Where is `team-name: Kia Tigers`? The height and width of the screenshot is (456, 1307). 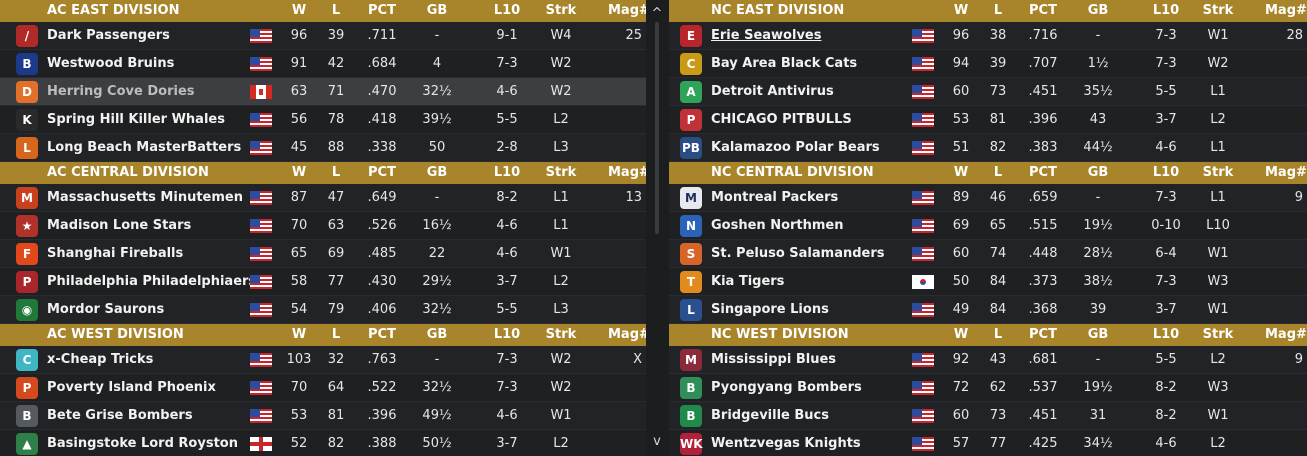
team-name: Kia Tigers is located at coordinates (748, 281).